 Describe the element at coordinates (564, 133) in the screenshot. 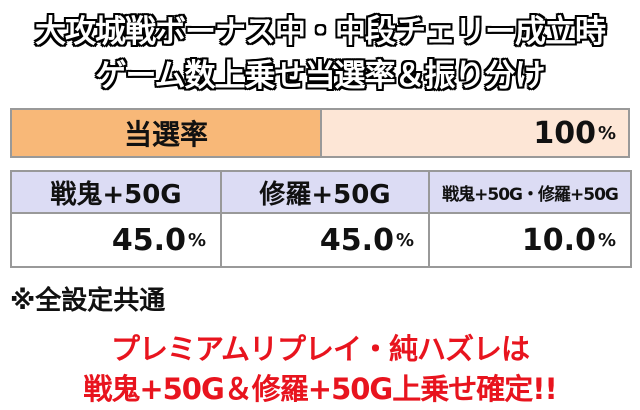

I see `total-value: 100` at that location.